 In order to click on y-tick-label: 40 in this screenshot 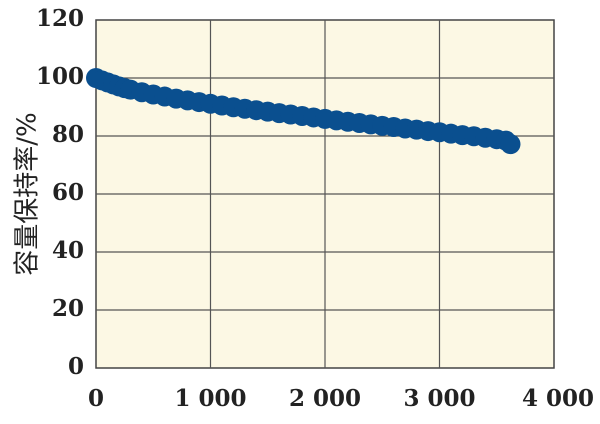, I will do `click(68, 250)`.